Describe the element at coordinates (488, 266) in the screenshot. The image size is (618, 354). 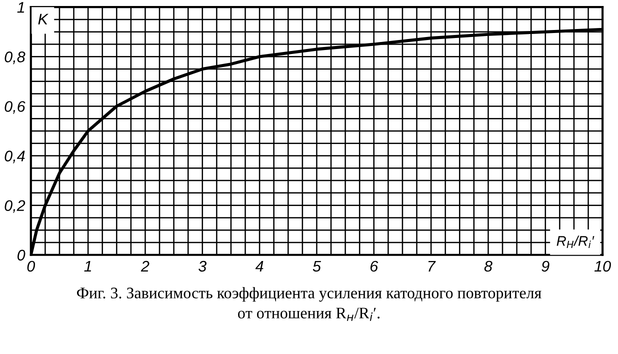
I see `x-tick-label: 8` at that location.